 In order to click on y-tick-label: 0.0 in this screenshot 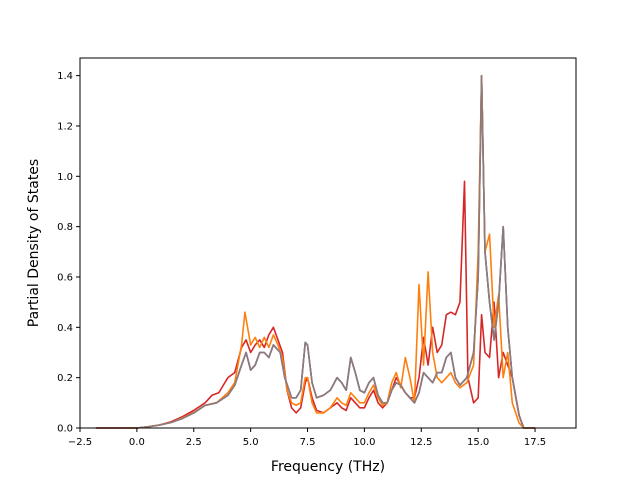, I will do `click(65, 429)`.